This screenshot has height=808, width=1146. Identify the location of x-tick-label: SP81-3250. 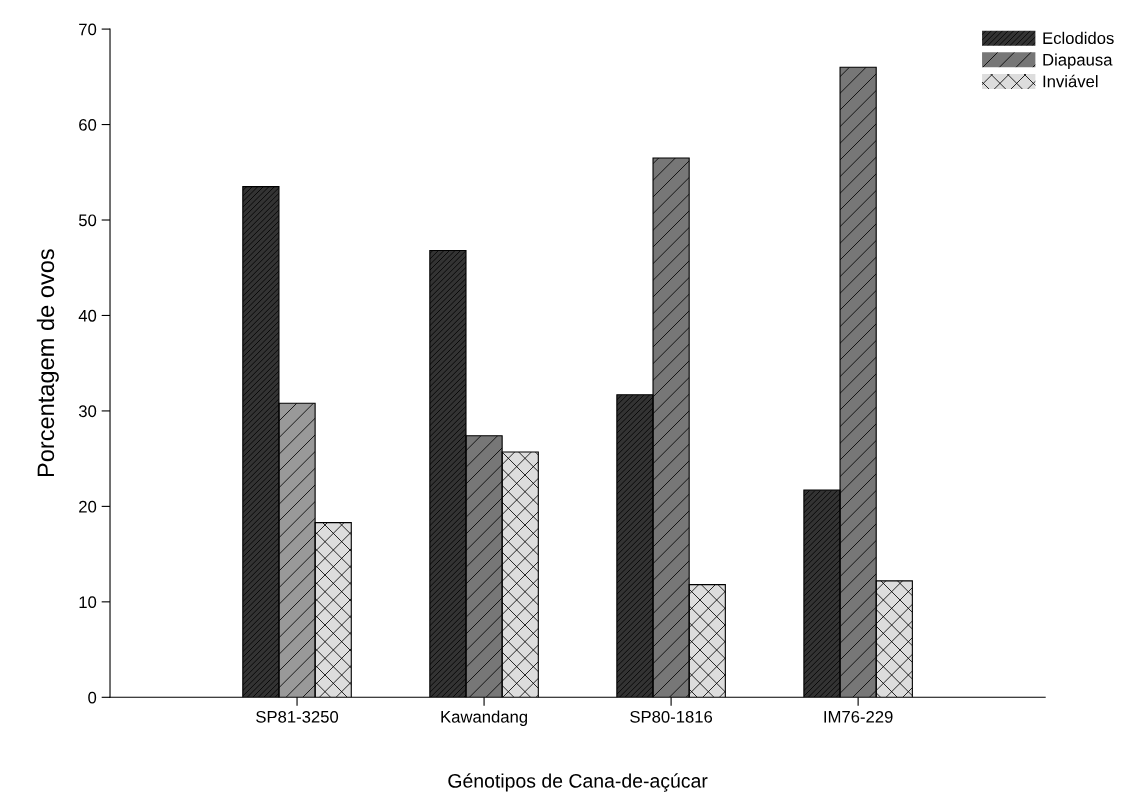
(297, 716).